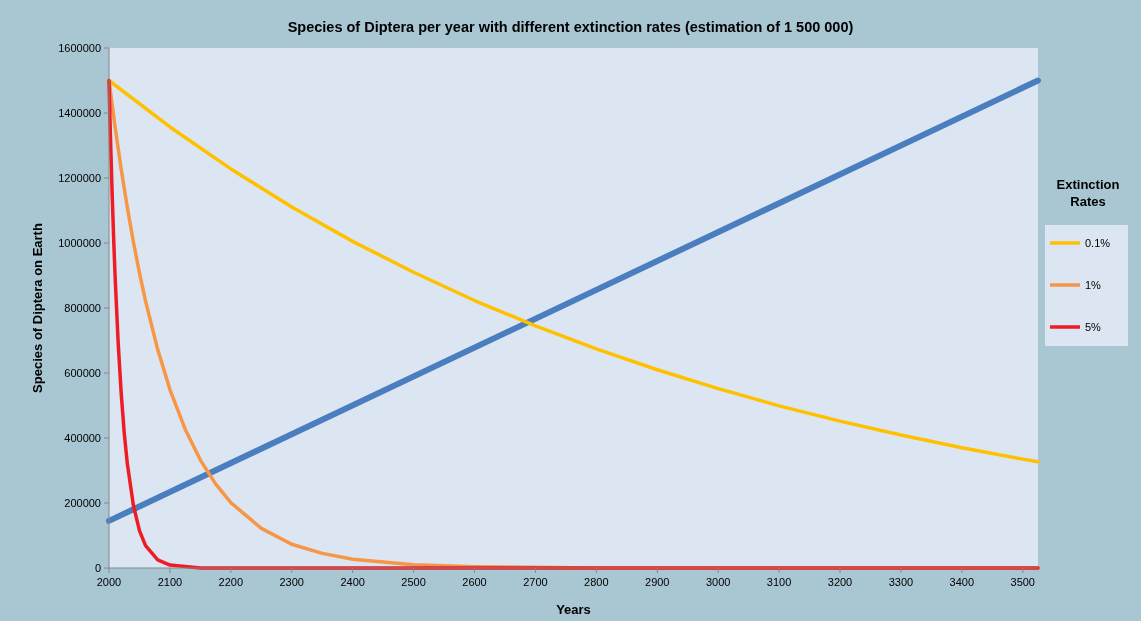  I want to click on y-tick-label: 200000, so click(82, 503).